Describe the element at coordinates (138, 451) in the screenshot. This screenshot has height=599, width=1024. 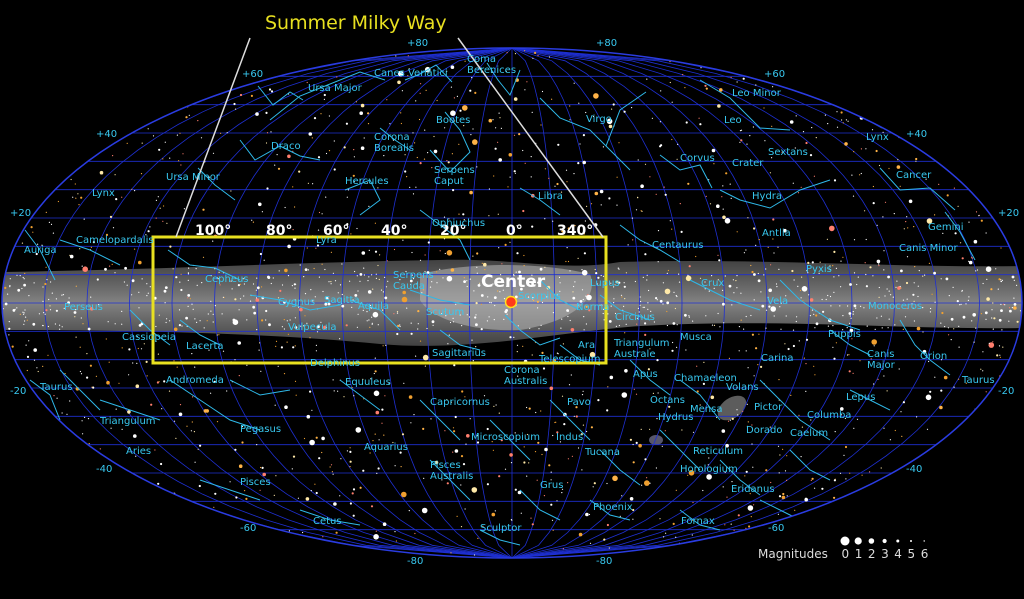
I see `constellation-label: Aries` at that location.